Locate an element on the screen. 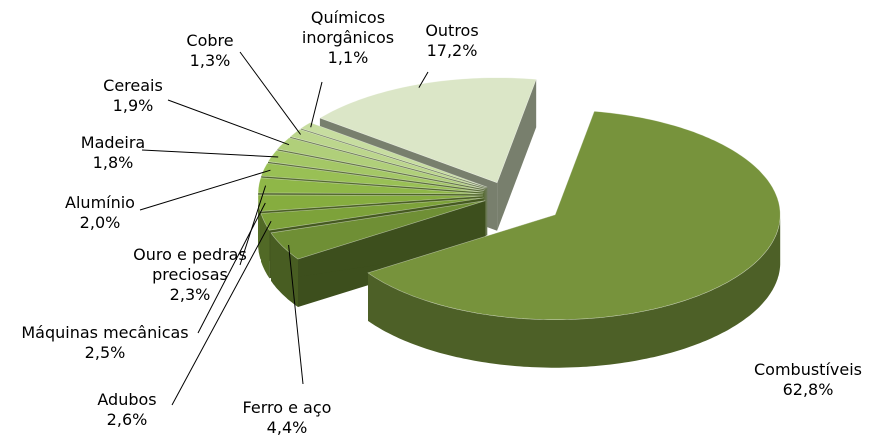 The image size is (886, 442). value-label: 62,8% is located at coordinates (808, 389).